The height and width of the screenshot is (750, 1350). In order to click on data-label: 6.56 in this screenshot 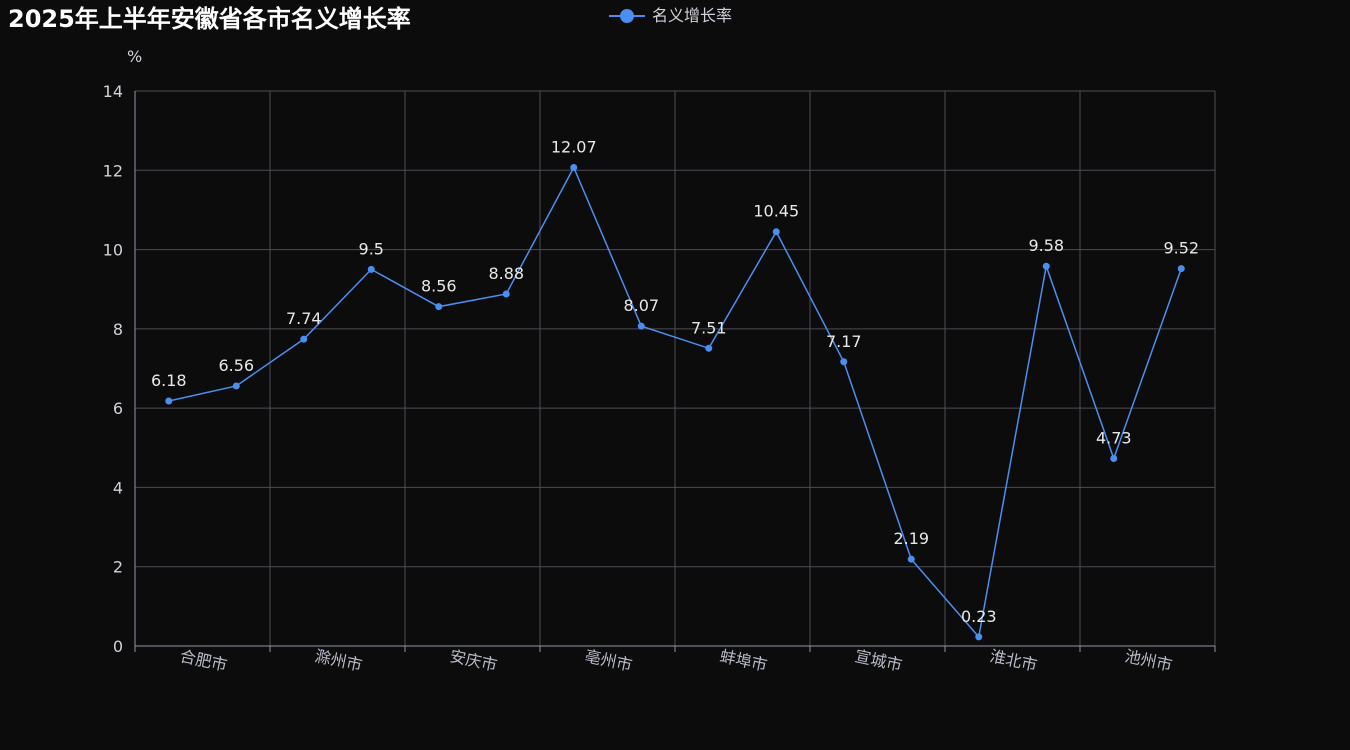, I will do `click(236, 365)`.